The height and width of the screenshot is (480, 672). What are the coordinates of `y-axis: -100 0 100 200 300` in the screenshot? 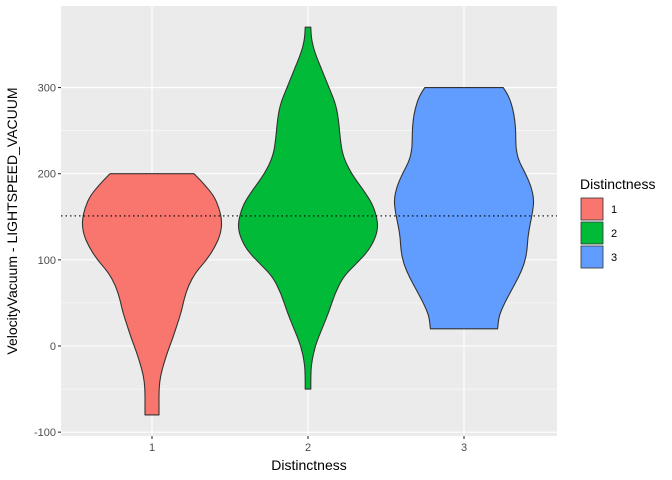 It's located at (47, 261).